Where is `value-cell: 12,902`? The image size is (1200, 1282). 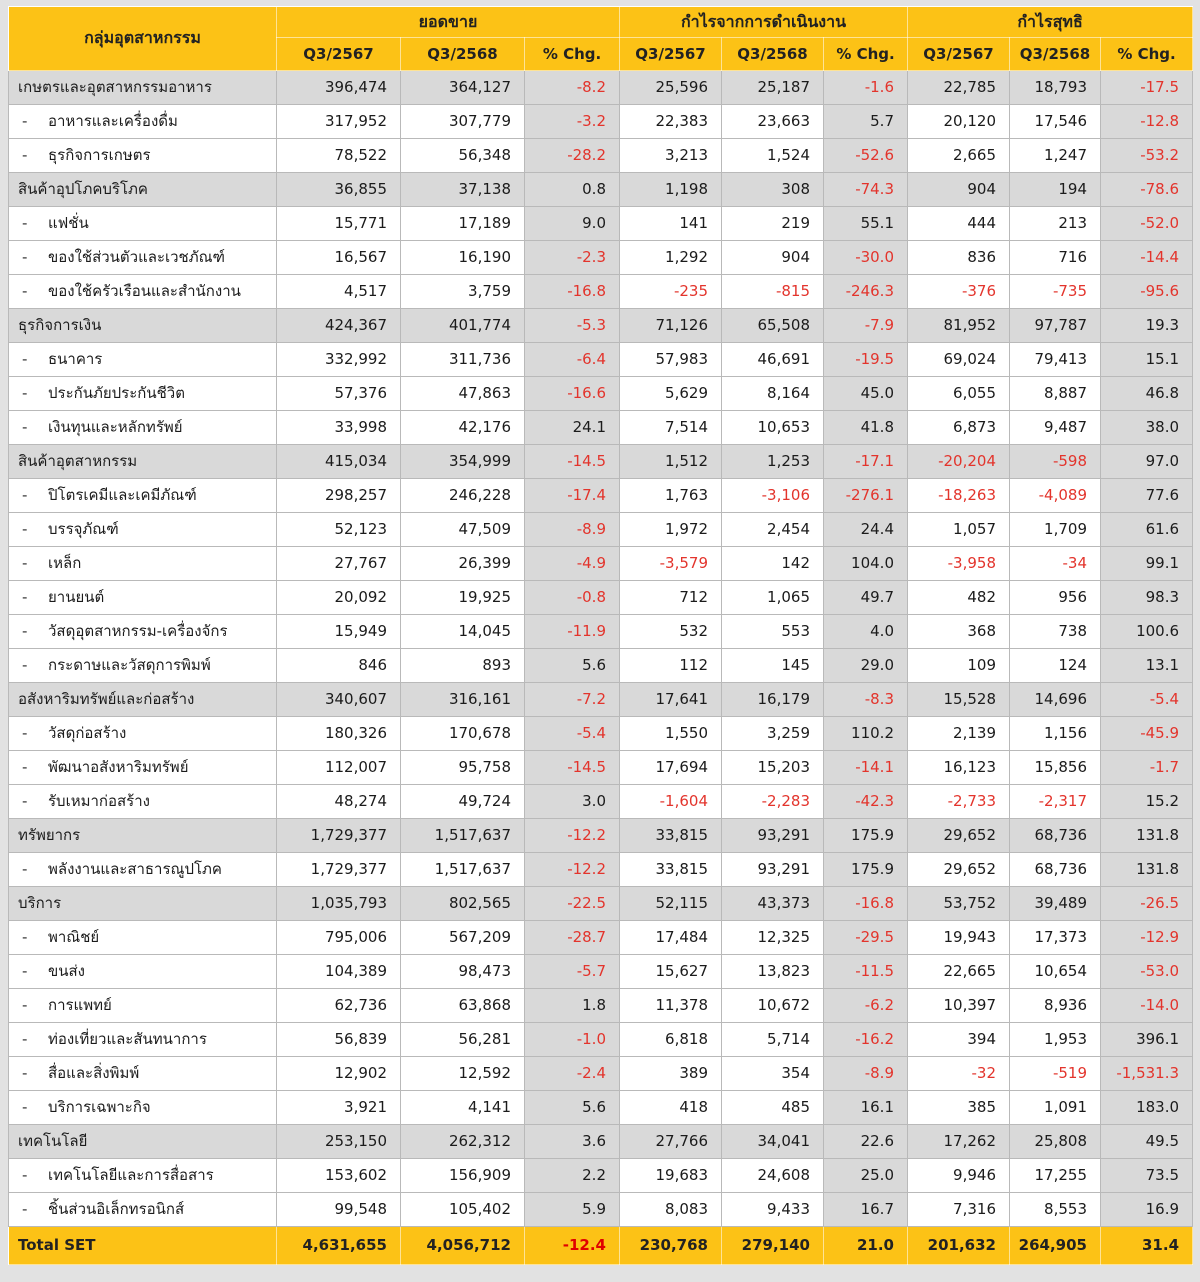 value-cell: 12,902 is located at coordinates (338, 1073).